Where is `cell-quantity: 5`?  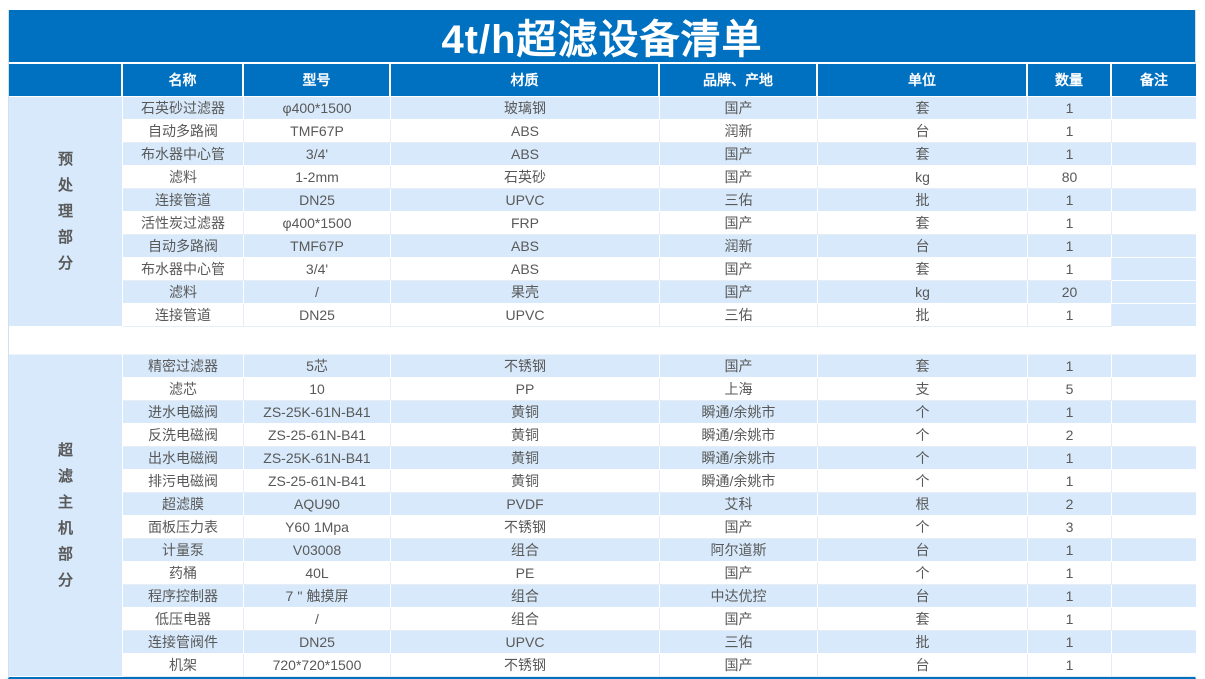 cell-quantity: 5 is located at coordinates (1070, 389).